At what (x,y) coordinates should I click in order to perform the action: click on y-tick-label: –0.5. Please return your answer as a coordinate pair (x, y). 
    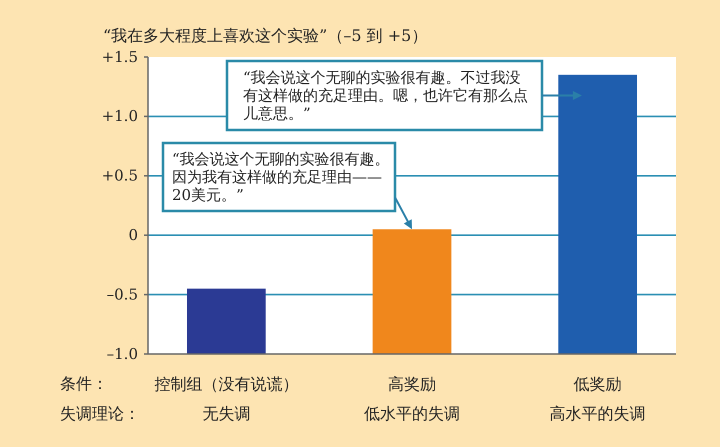
    Looking at the image, I should click on (122, 294).